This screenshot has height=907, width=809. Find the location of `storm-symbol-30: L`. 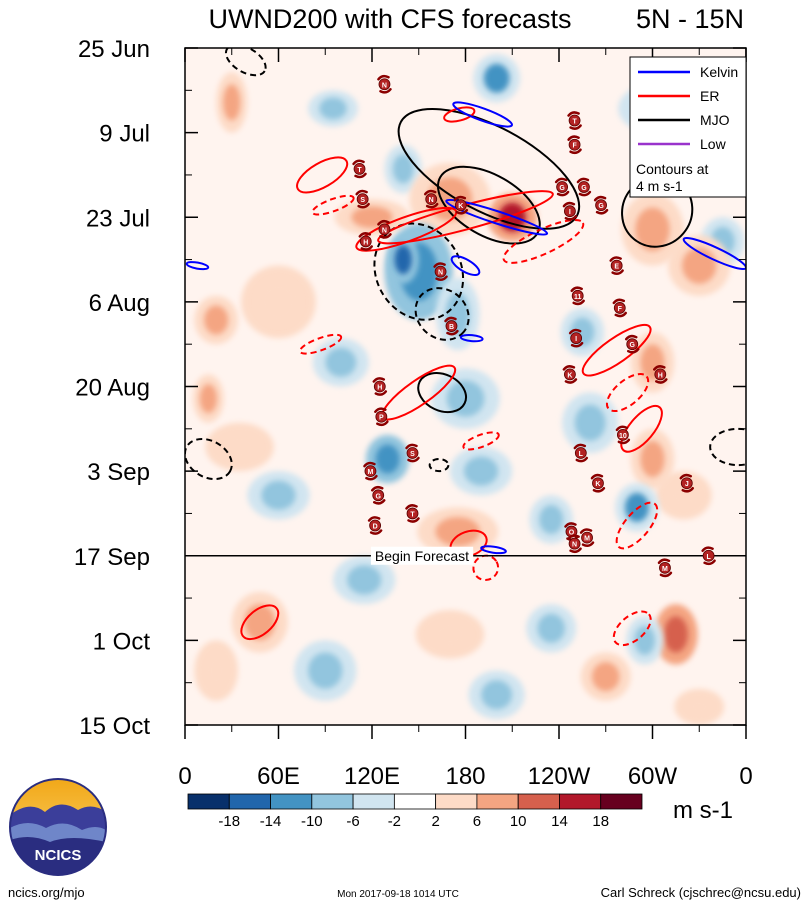

storm-symbol-30: L is located at coordinates (581, 453).